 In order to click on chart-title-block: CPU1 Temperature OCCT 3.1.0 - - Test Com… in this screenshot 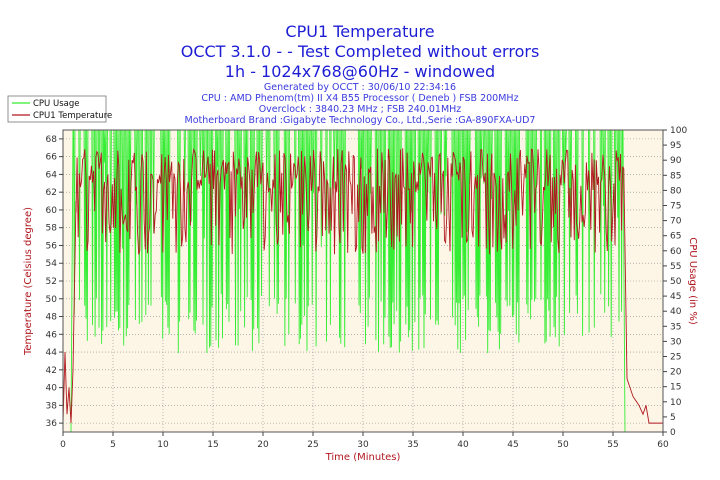, I will do `click(360, 52)`.